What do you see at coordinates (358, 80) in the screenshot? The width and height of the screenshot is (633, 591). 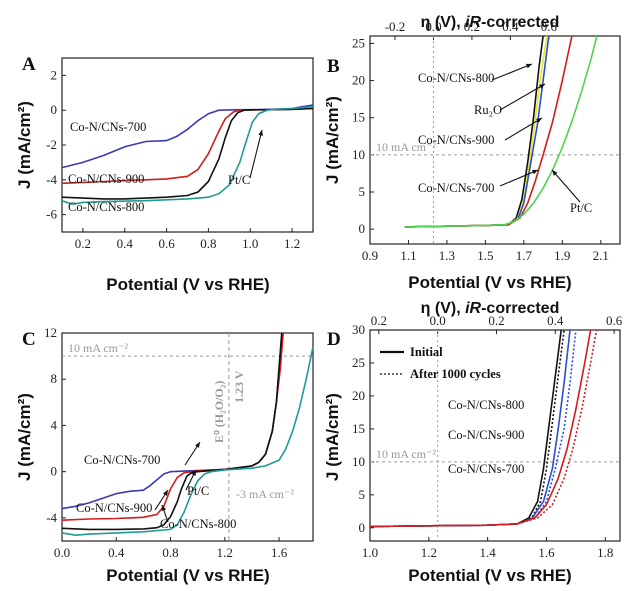 I see `y-tick-label: 20` at bounding box center [358, 80].